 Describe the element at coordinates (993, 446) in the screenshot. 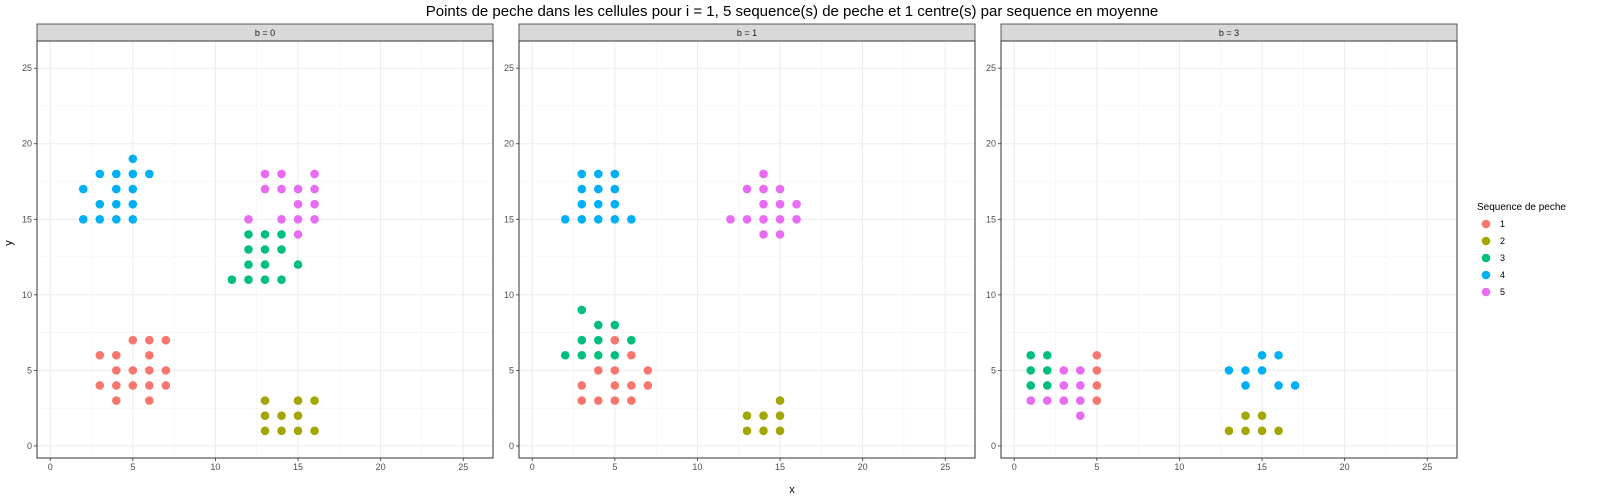

I see `y-tick-label: 0` at that location.